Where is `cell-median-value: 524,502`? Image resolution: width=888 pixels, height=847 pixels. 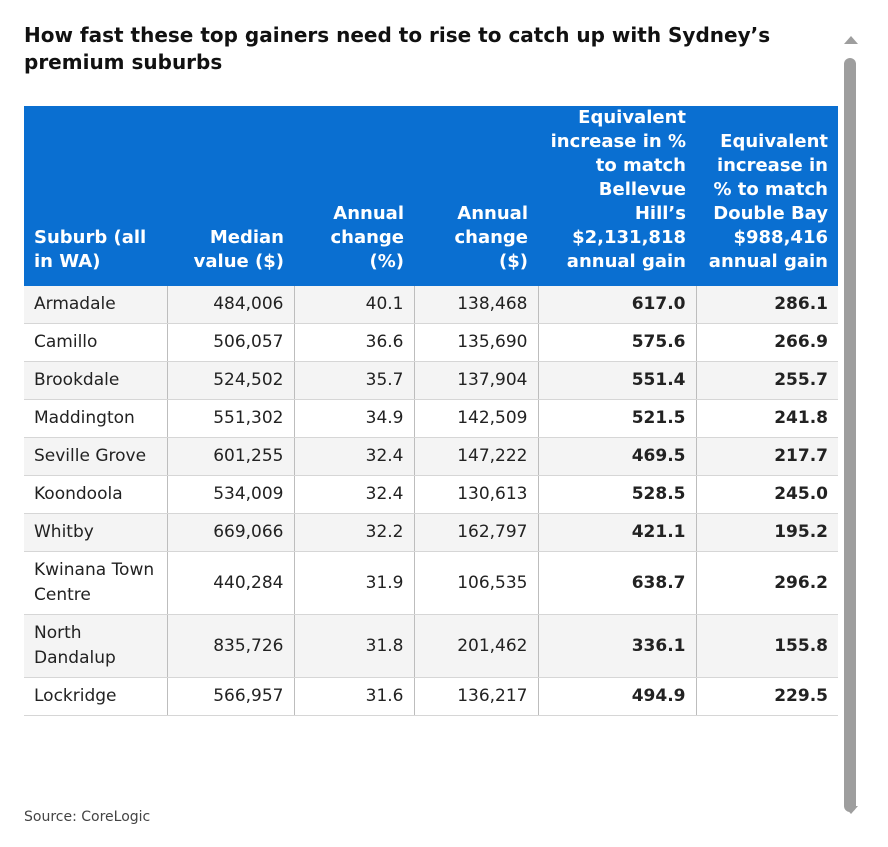
cell-median-value: 524,502 is located at coordinates (231, 380).